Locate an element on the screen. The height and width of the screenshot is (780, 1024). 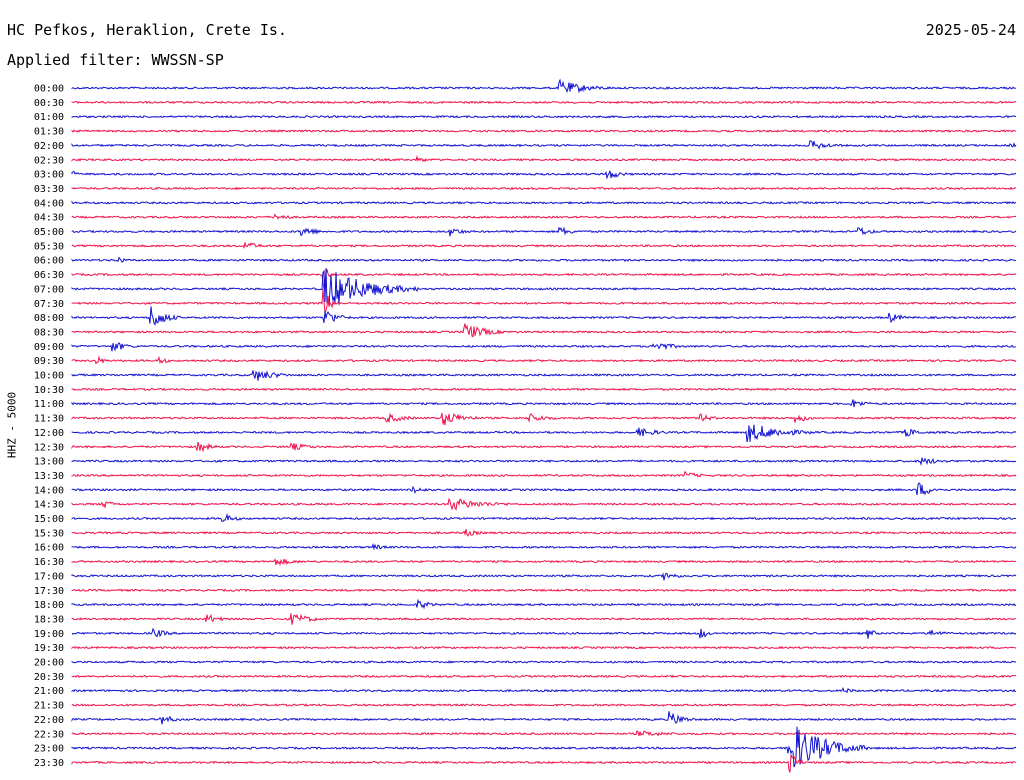
row-time-label: 08:30 is located at coordinates (49, 332).